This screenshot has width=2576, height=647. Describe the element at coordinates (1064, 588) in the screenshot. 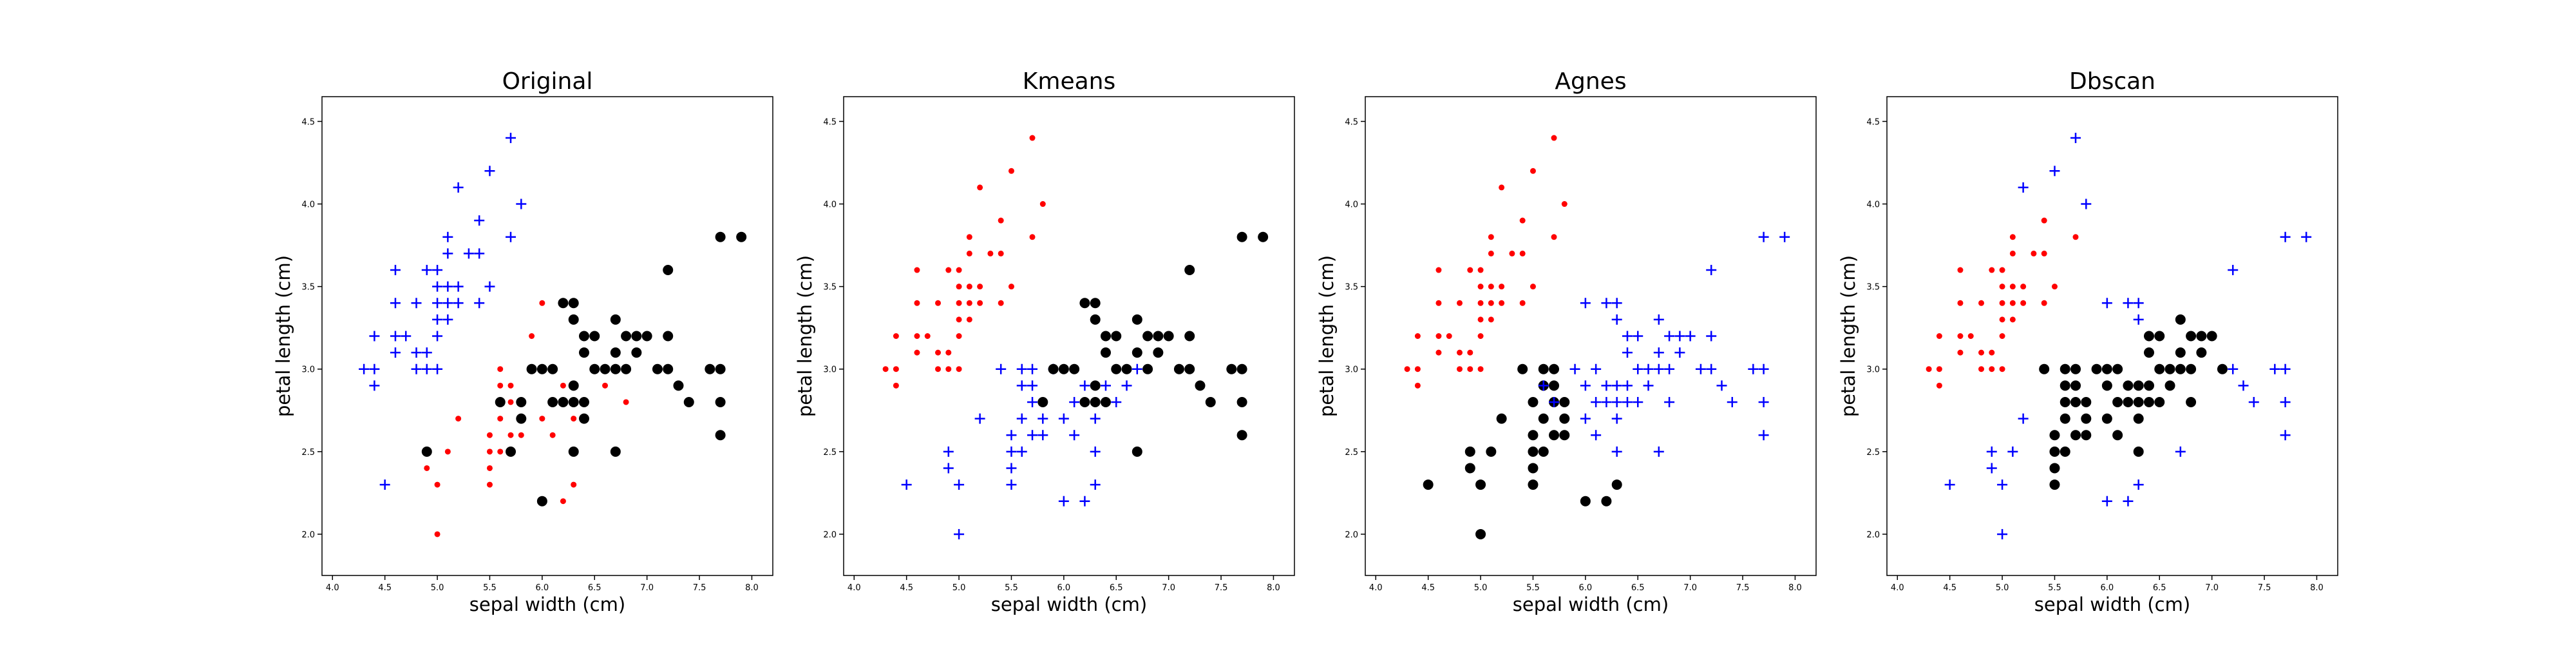

I see `x-tick-label: 6.0` at that location.